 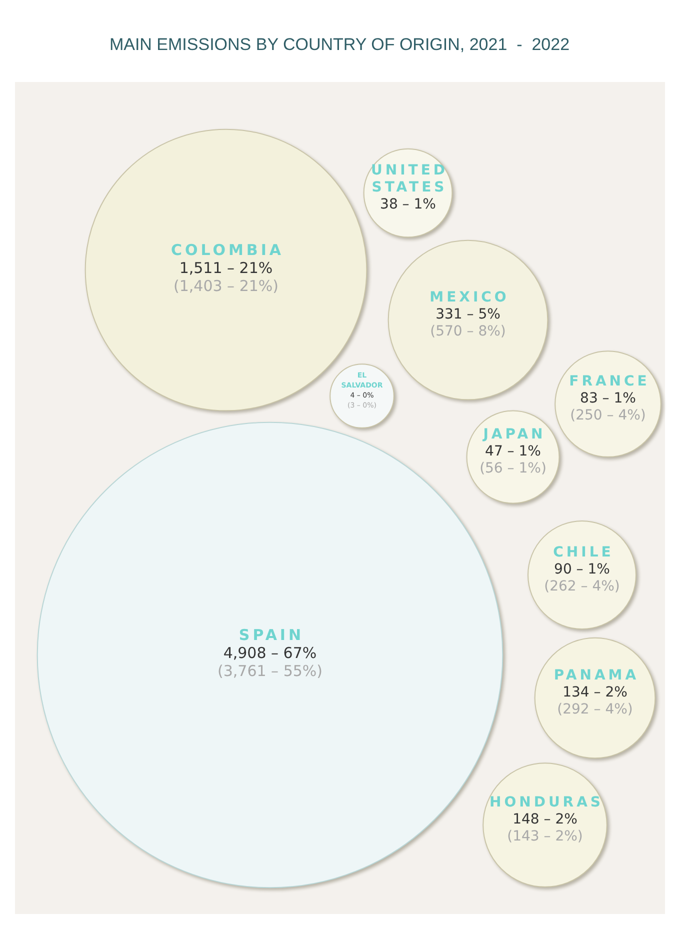 What do you see at coordinates (226, 286) in the screenshot?
I see `data-label: (1,403 – 21%)` at bounding box center [226, 286].